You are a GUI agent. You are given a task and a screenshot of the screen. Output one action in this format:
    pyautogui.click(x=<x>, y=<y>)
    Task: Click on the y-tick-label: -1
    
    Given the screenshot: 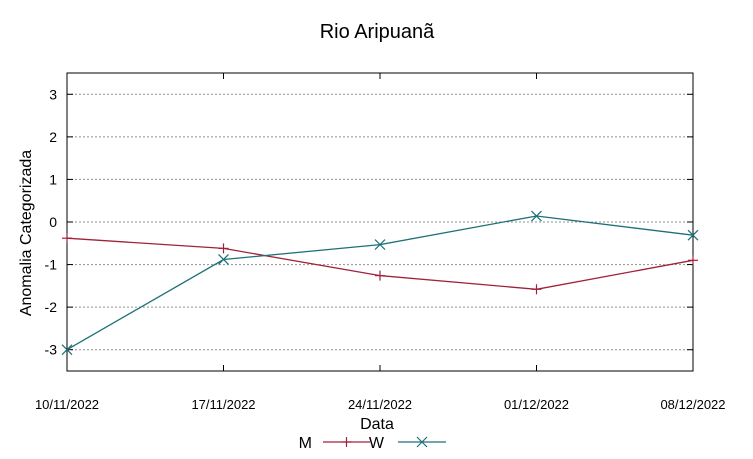 What is the action you would take?
    pyautogui.click(x=51, y=265)
    